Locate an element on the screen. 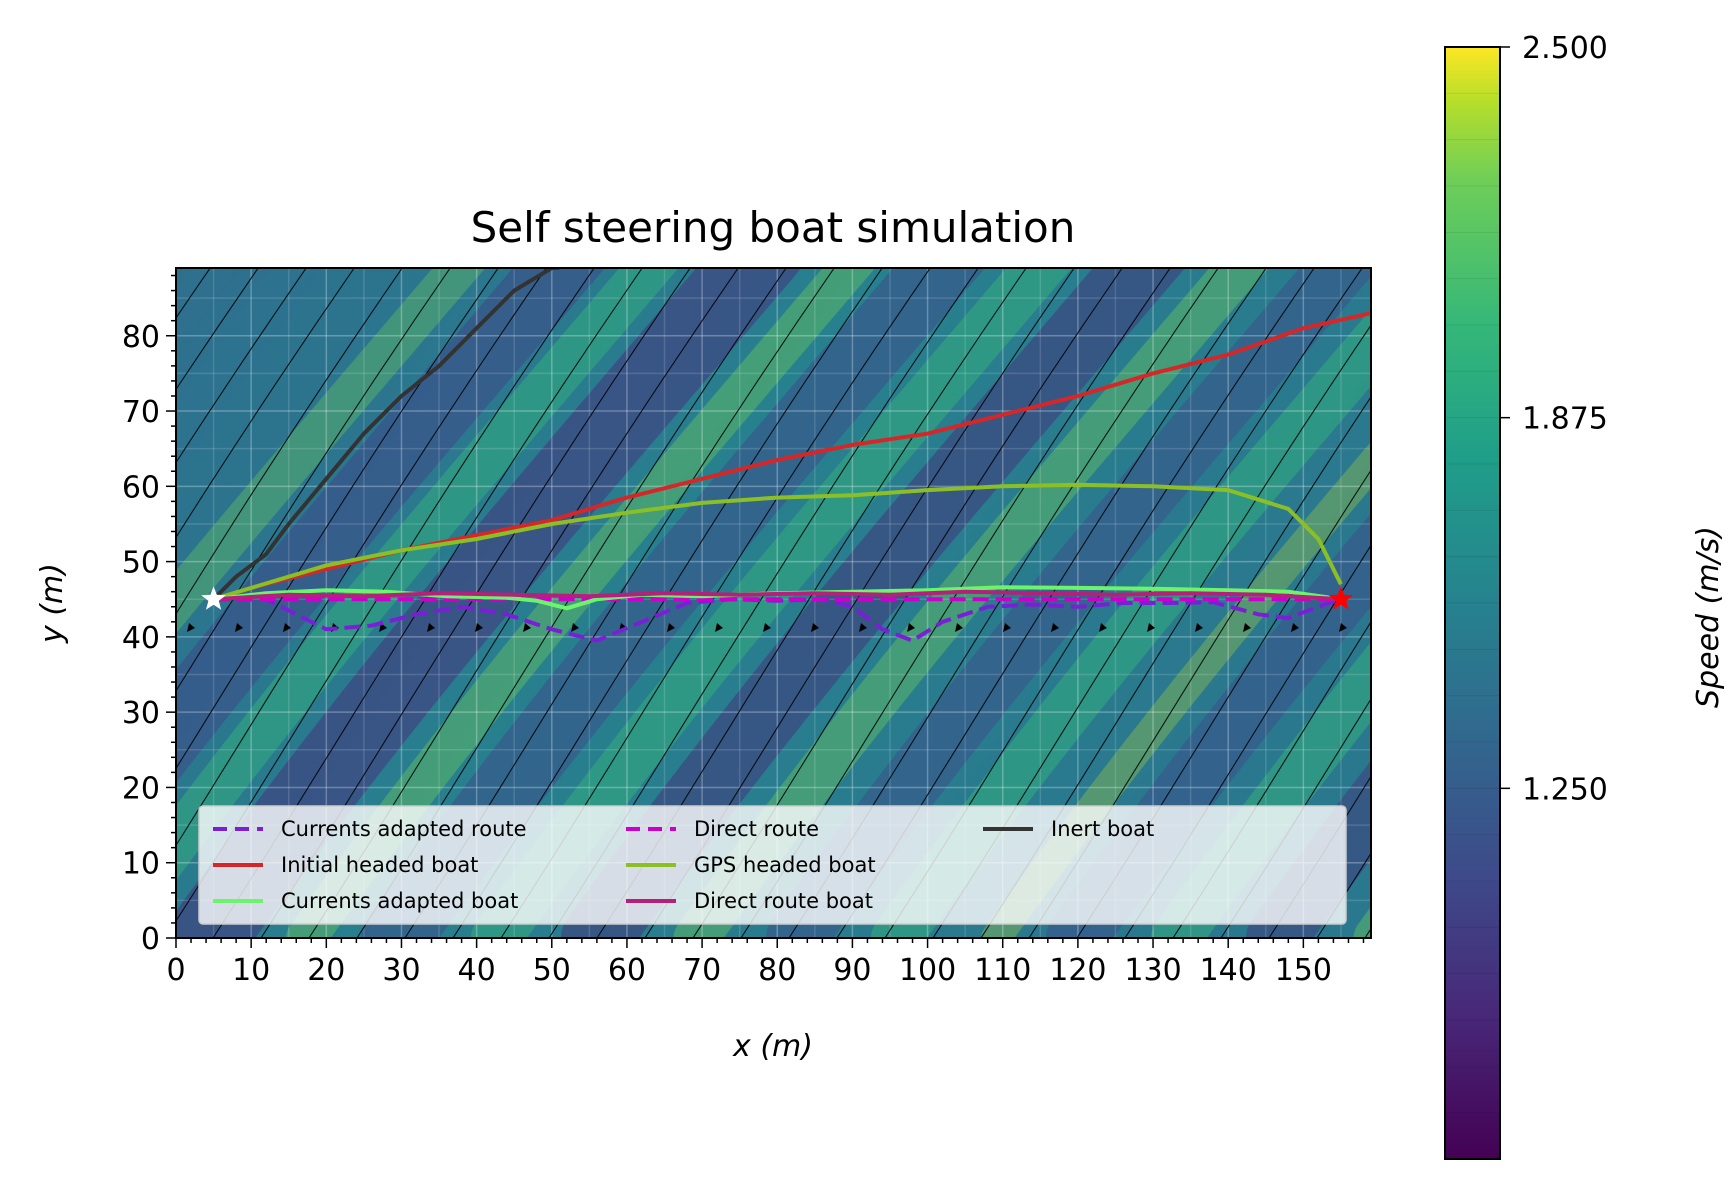 The height and width of the screenshot is (1185, 1736). x-tick-label: 100 is located at coordinates (927, 970).